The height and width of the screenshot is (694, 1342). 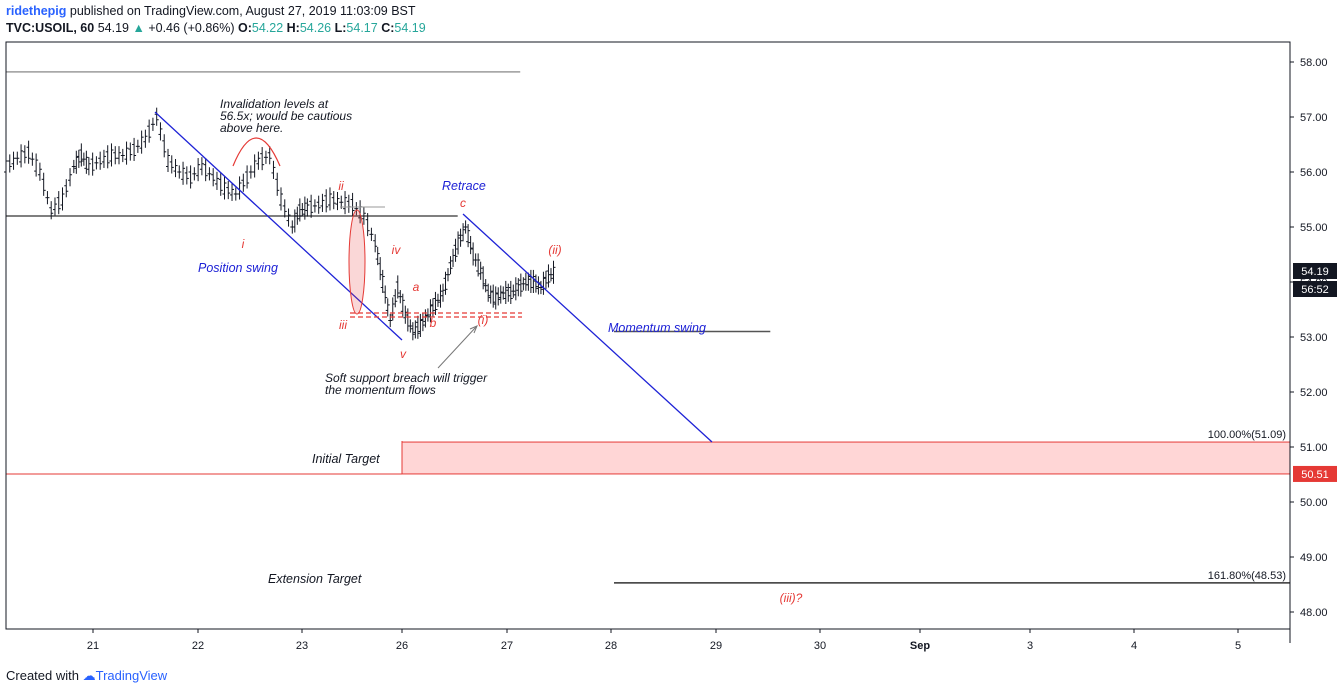 I want to click on y-tick-label: 57.00, so click(x=1314, y=118).